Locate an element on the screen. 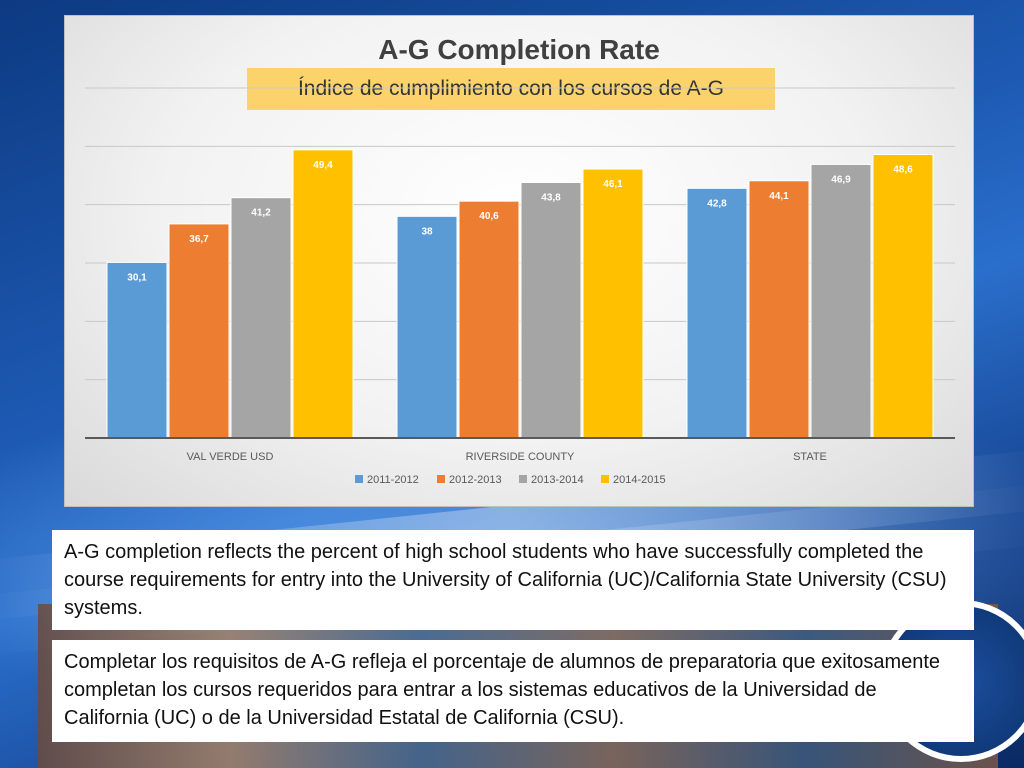 The image size is (1024, 768). data-label: 36,7 is located at coordinates (199, 239).